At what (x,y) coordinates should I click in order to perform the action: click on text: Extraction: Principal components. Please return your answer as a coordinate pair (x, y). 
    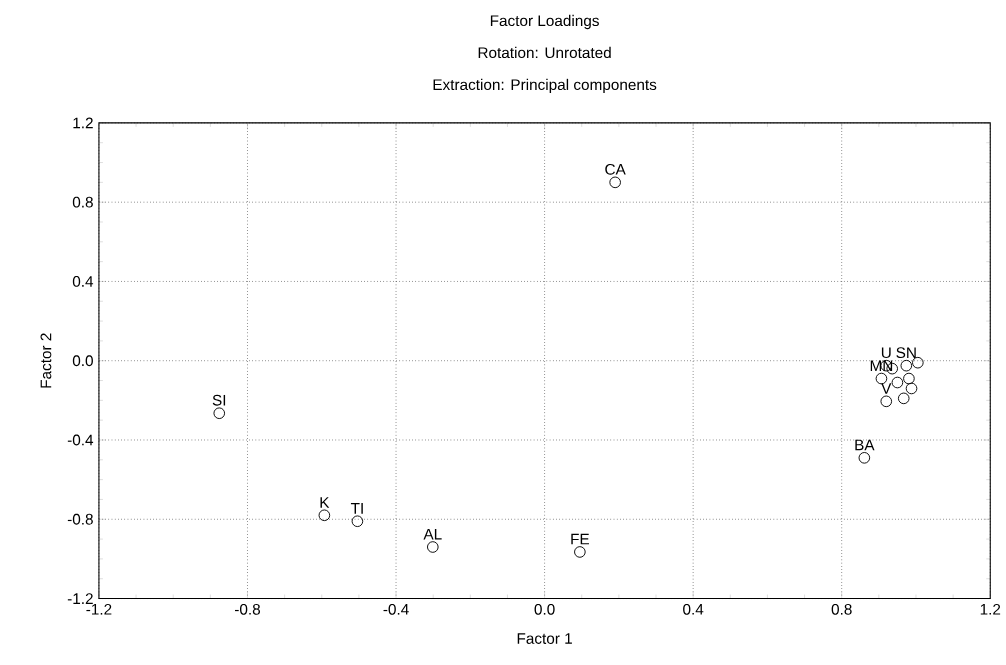
    Looking at the image, I should click on (545, 85).